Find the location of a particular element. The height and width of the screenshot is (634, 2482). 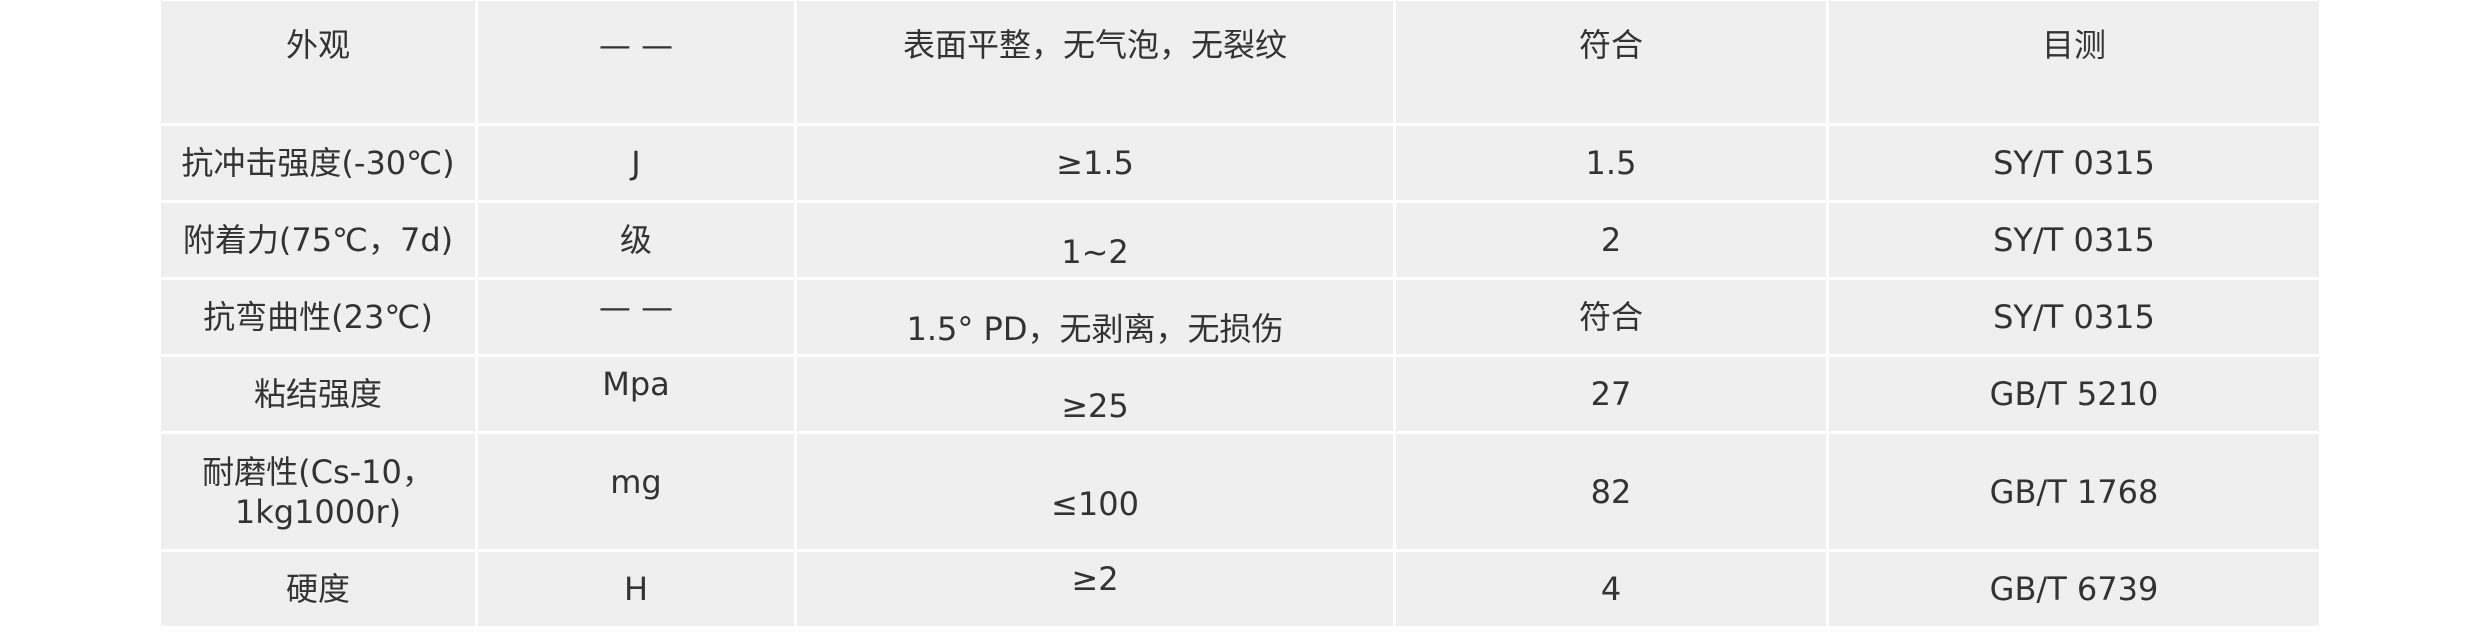

cell-result: 82 is located at coordinates (1611, 491).